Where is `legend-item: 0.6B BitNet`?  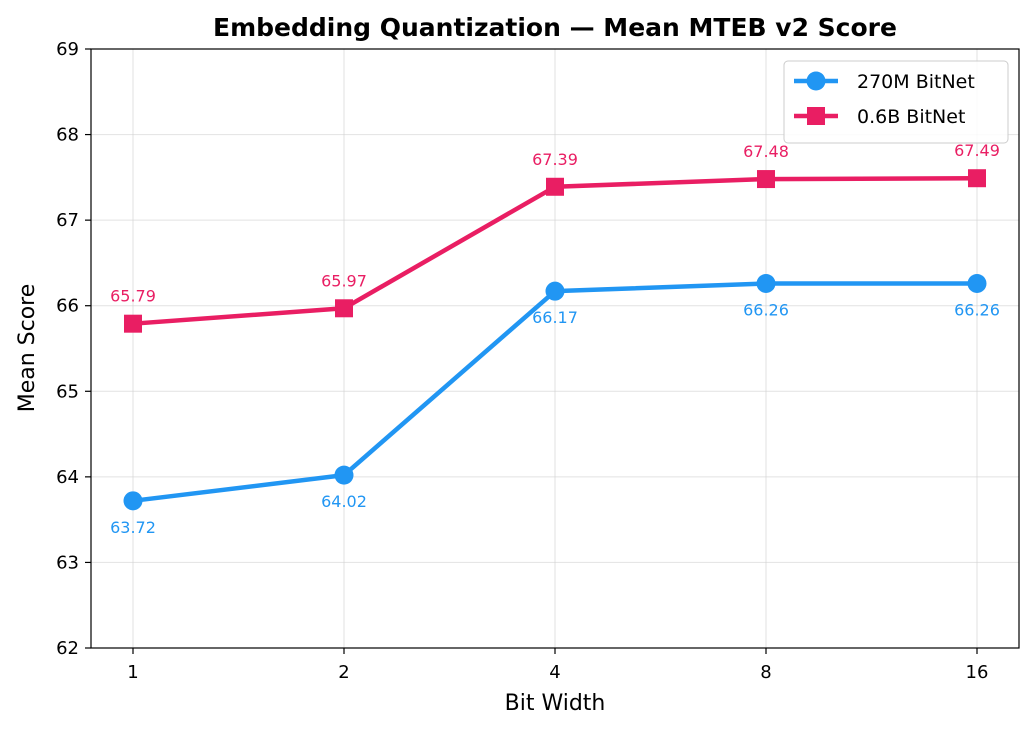 legend-item: 0.6B BitNet is located at coordinates (879, 117).